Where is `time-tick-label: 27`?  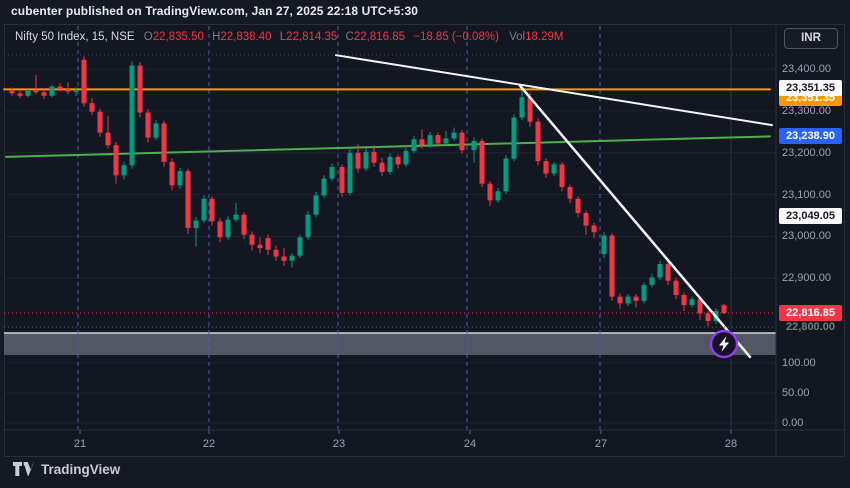 time-tick-label: 27 is located at coordinates (601, 444).